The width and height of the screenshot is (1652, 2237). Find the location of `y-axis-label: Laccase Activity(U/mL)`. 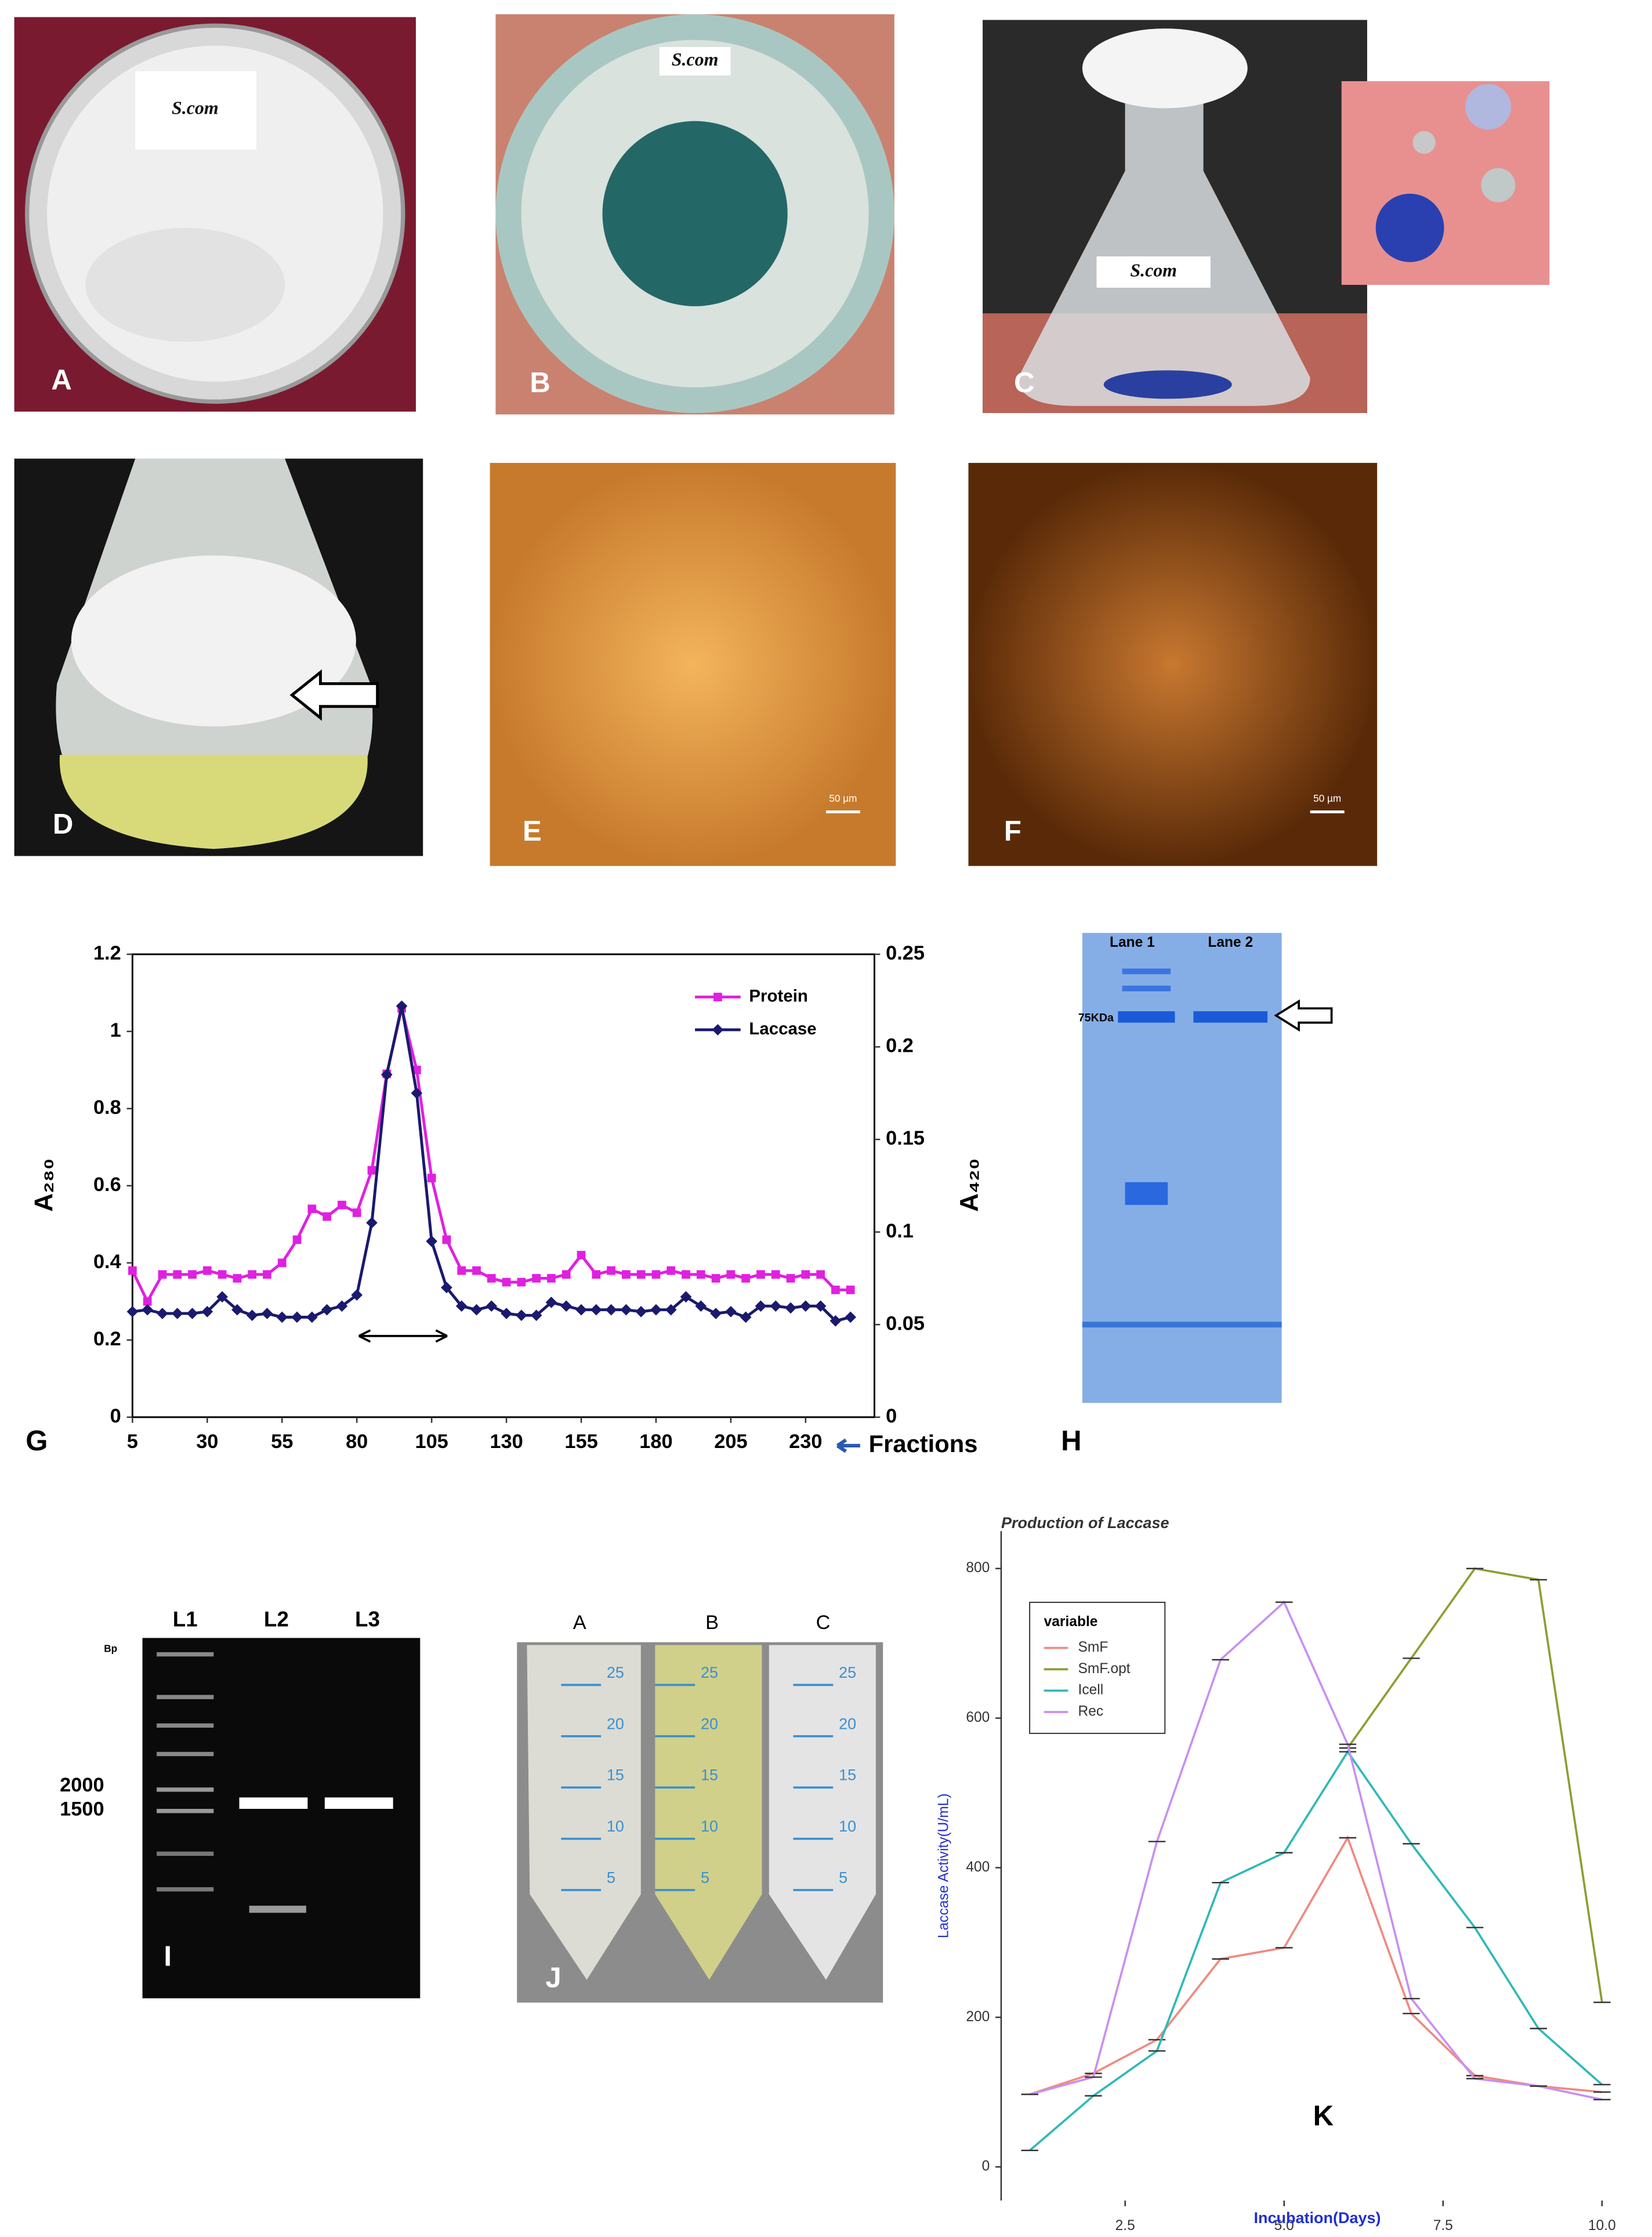

y-axis-label: Laccase Activity(U/mL) is located at coordinates (943, 1866).